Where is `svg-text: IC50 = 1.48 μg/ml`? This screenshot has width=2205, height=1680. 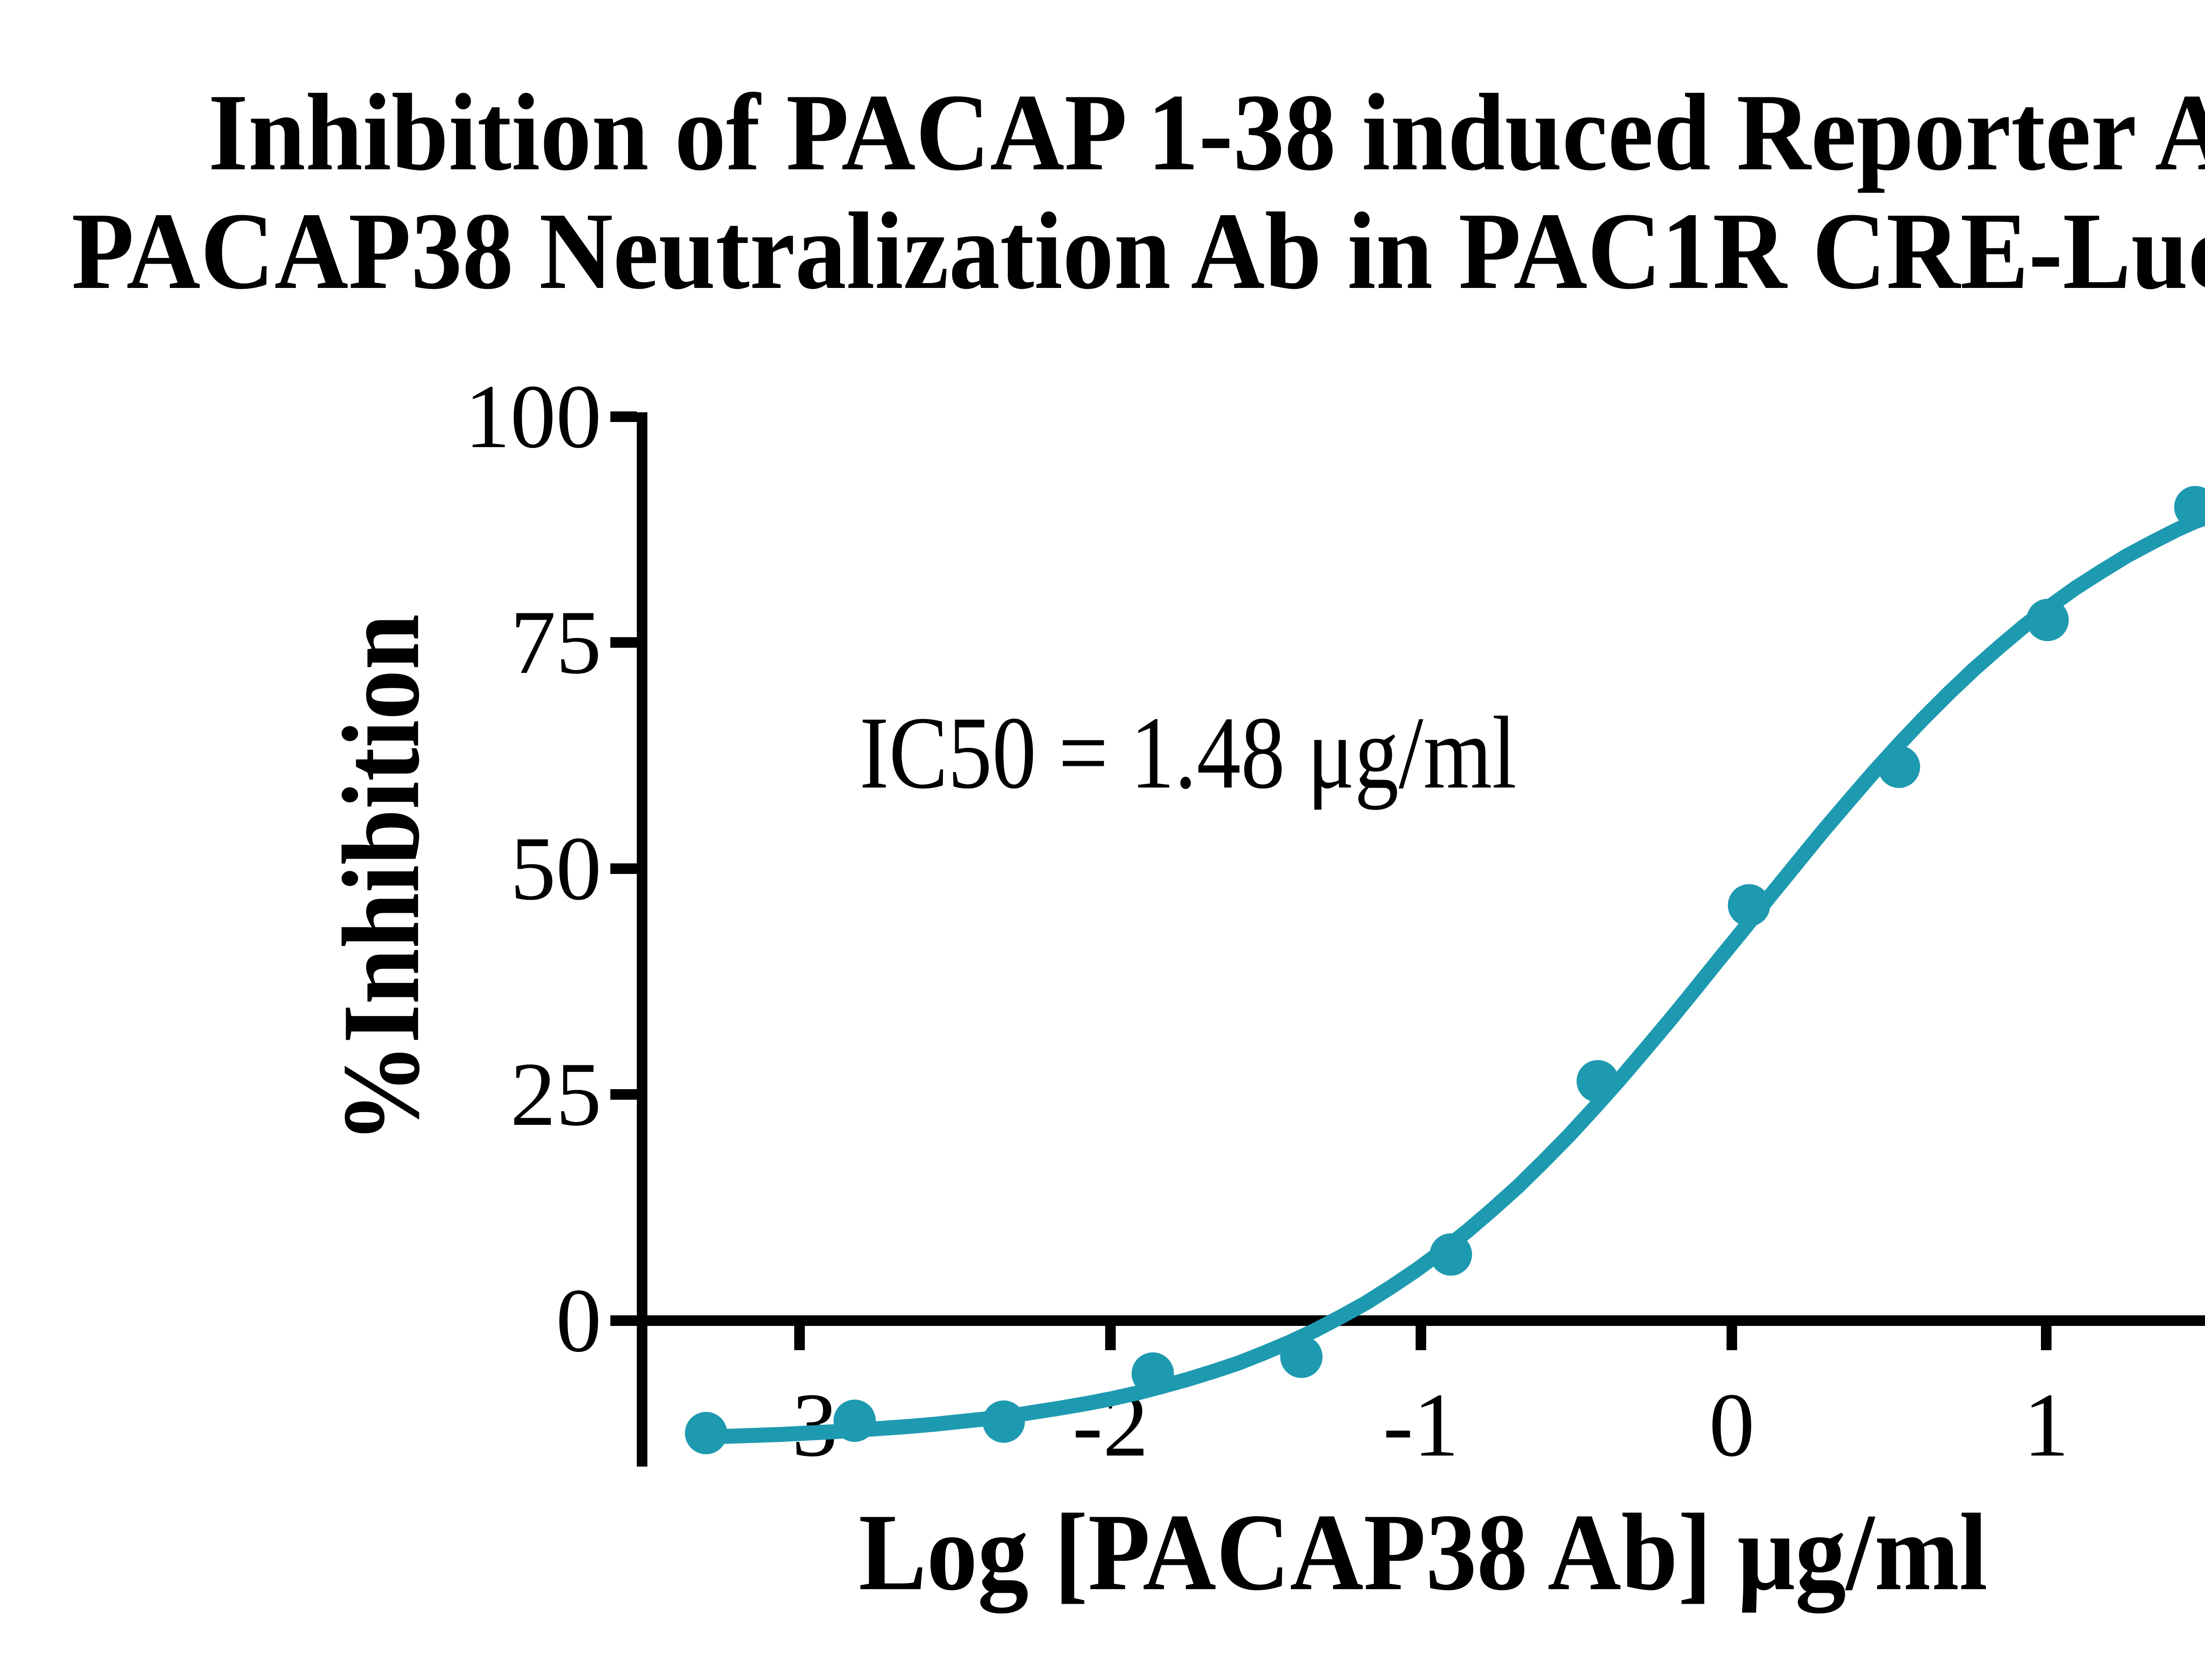 svg-text: IC50 = 1.48 μg/ml is located at coordinates (1188, 752).